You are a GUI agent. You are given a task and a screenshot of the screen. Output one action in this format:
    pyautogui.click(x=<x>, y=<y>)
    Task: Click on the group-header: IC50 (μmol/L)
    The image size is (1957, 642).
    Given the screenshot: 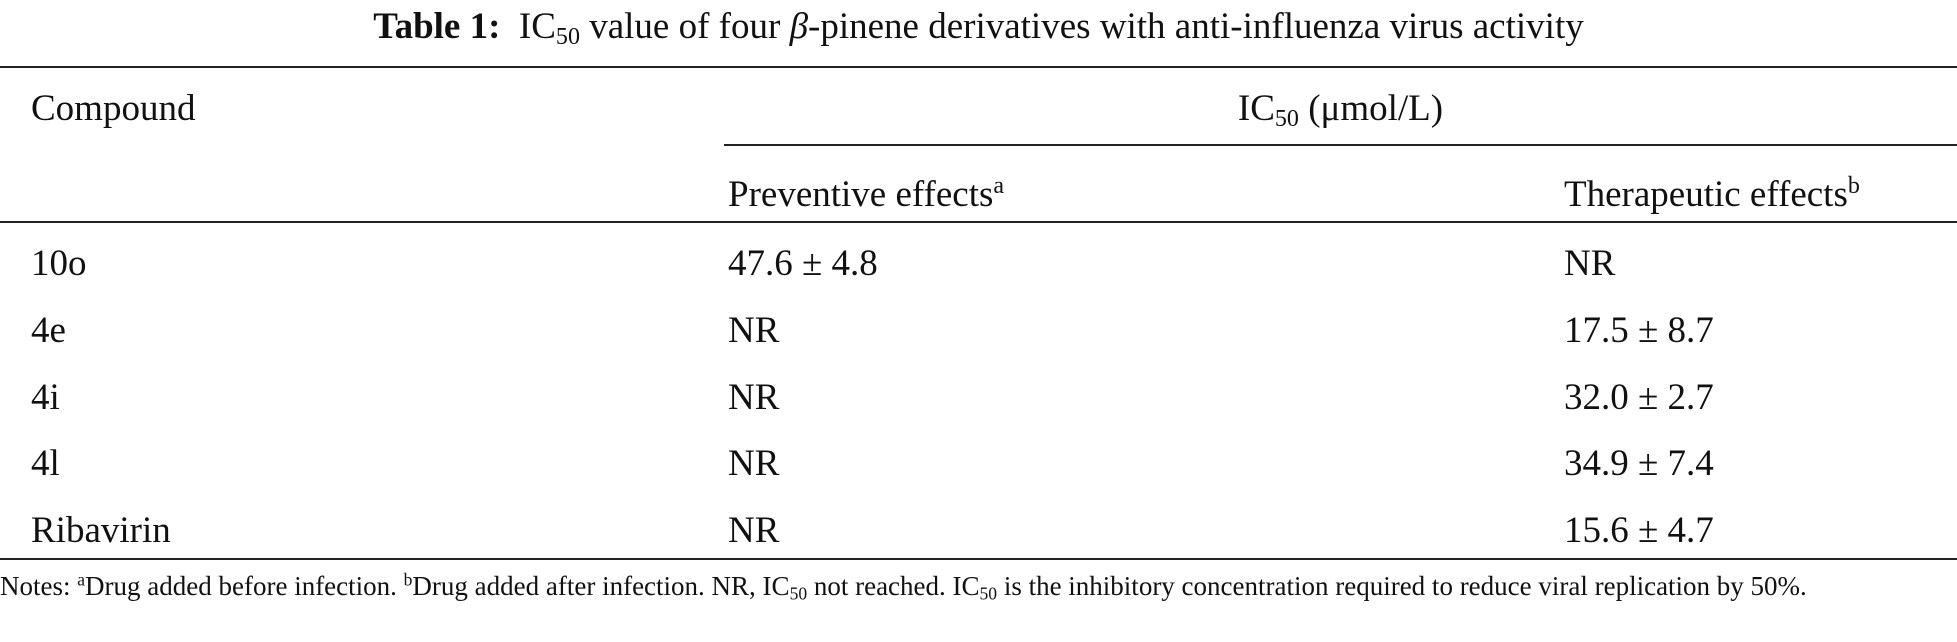 What is the action you would take?
    pyautogui.click(x=1340, y=109)
    